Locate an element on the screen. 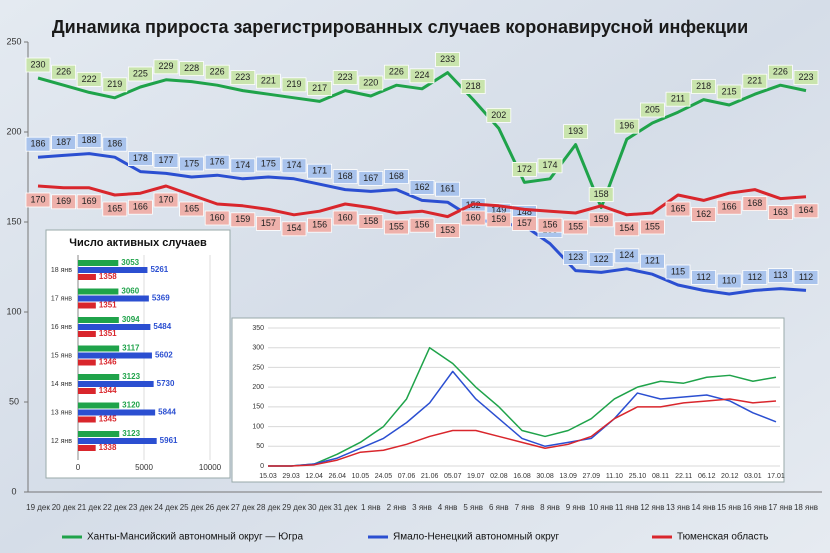 The width and height of the screenshot is (830, 553). data-label: 5602 is located at coordinates (164, 355).